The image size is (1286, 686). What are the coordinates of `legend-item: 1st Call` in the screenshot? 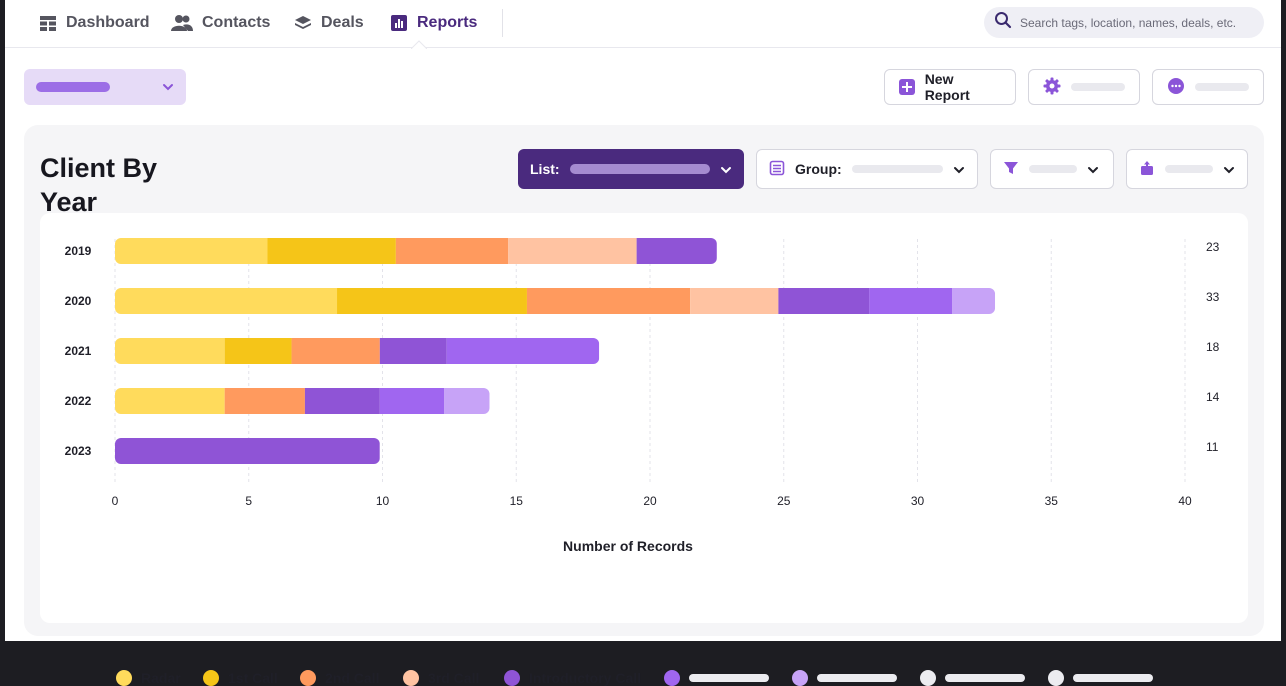 It's located at (240, 678).